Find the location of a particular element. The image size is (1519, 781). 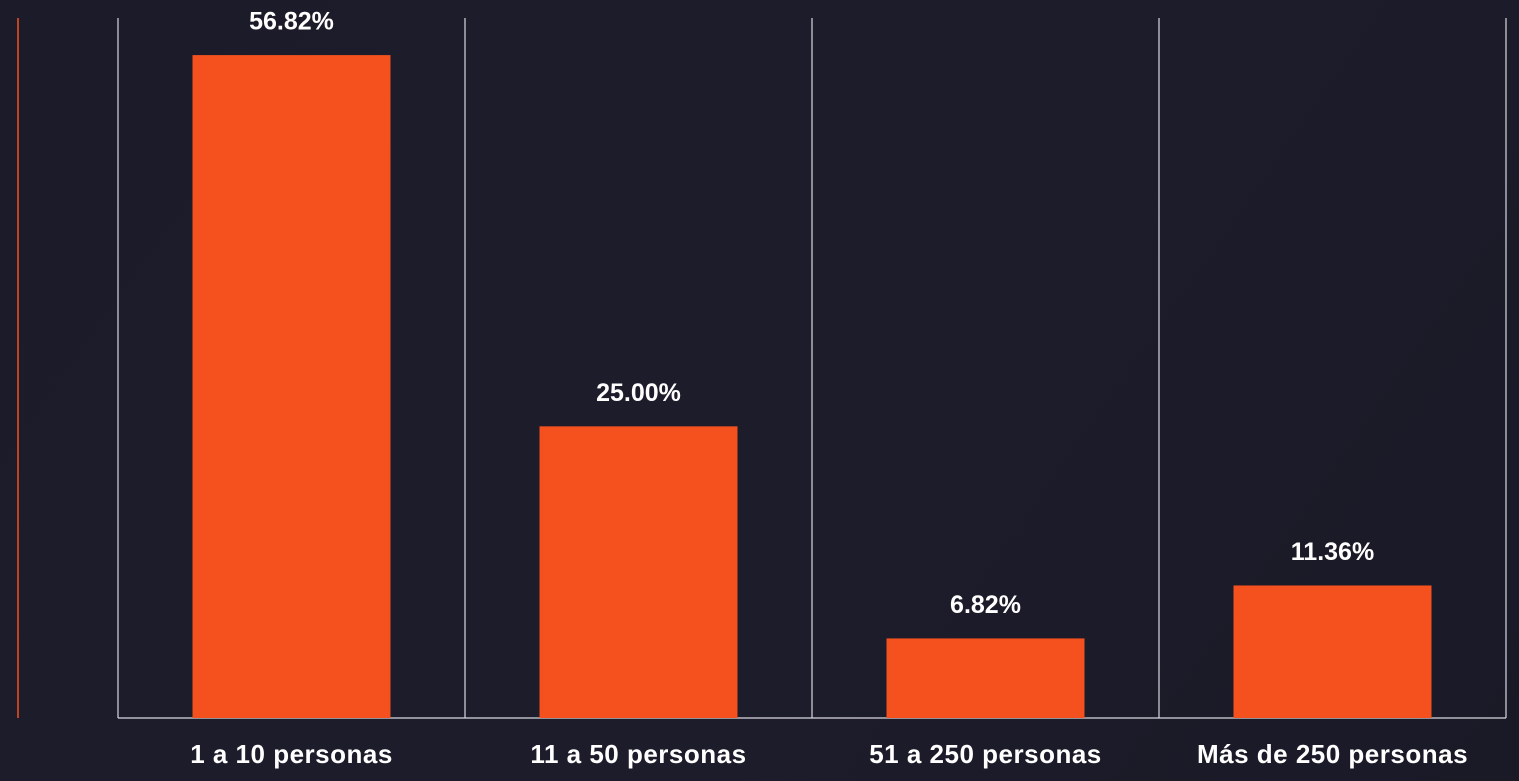

x-tick-label: 11 a 50 personas is located at coordinates (638, 754).